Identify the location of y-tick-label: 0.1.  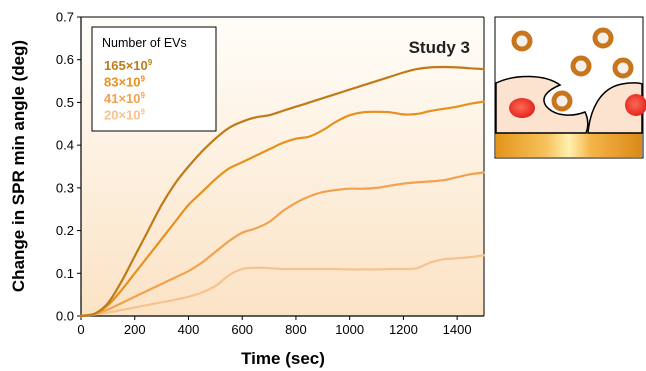
(65, 273).